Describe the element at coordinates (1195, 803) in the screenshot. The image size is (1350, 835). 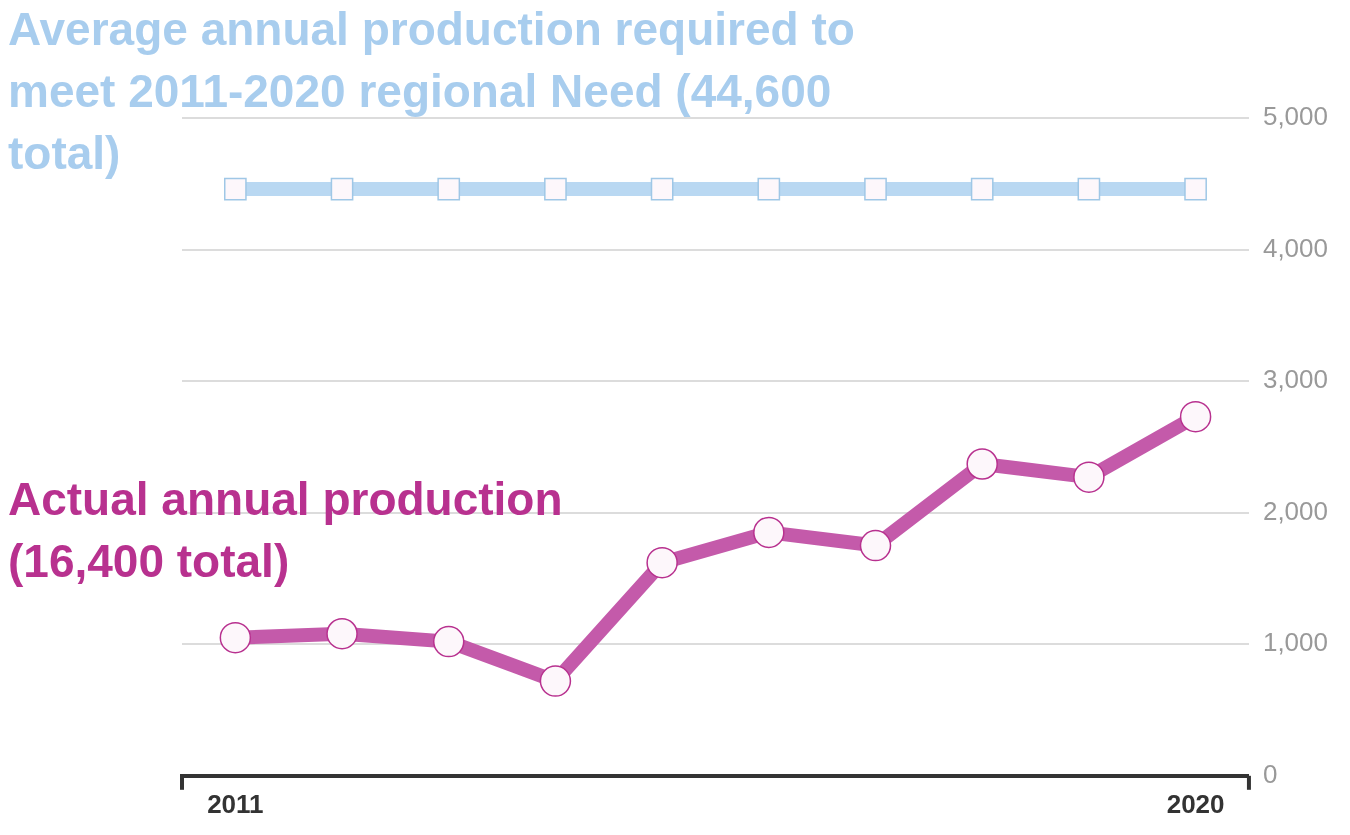
I see `x-tick-label: 2020` at that location.